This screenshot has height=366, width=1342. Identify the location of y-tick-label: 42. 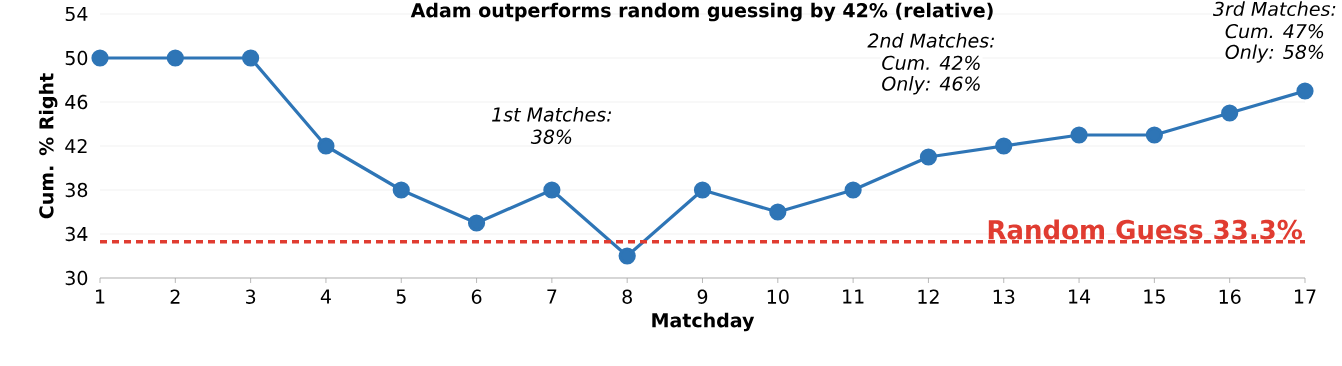
(76, 146).